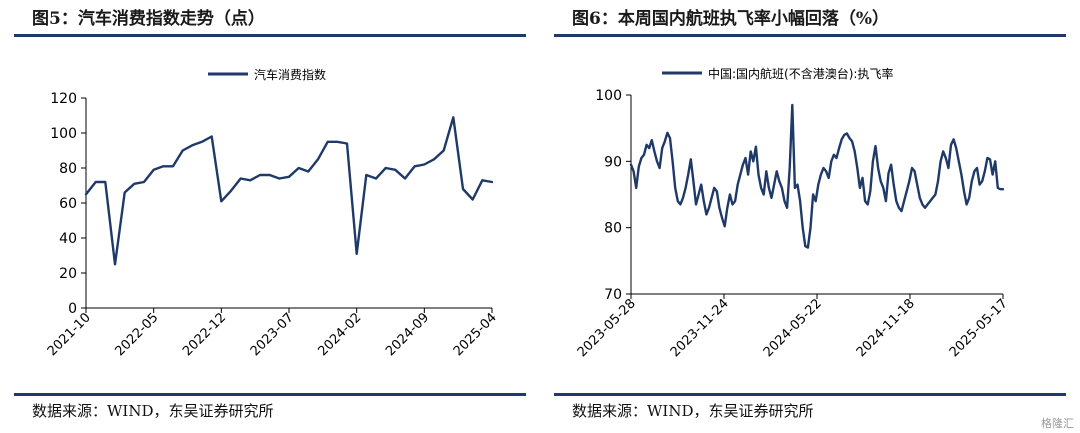 This screenshot has height=433, width=1080. What do you see at coordinates (270, 20) in the screenshot?
I see `chart-title: 图5：汽车消费指数走势（点）` at bounding box center [270, 20].